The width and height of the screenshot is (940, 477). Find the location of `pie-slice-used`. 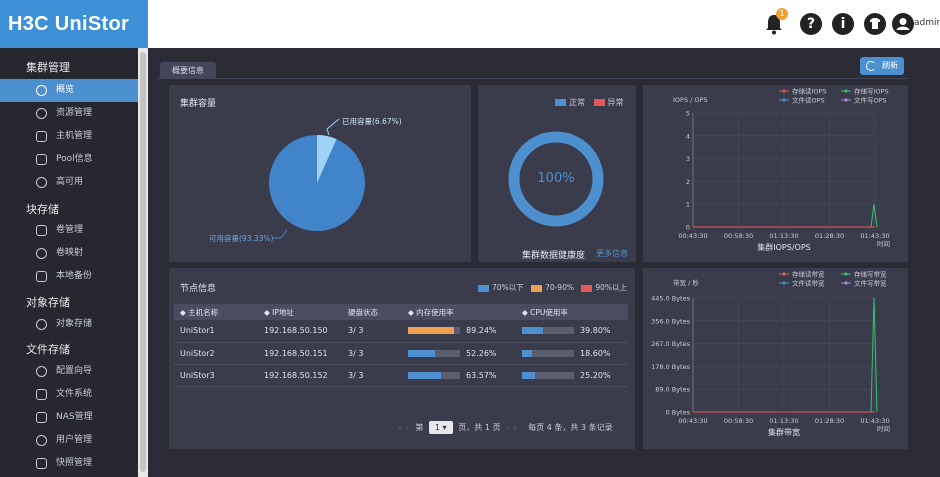

pie-slice-used is located at coordinates (327, 159).